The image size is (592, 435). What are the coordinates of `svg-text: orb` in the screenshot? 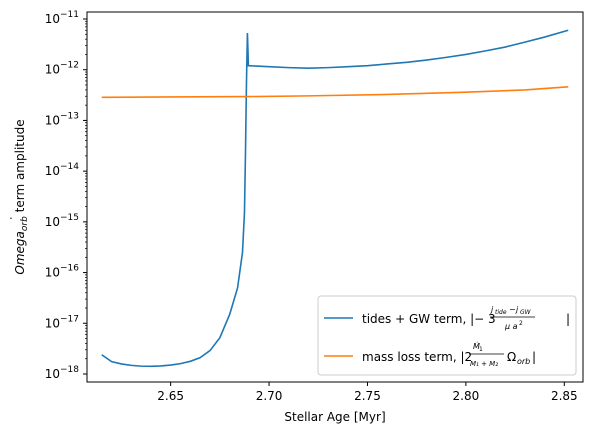 It's located at (523, 361).